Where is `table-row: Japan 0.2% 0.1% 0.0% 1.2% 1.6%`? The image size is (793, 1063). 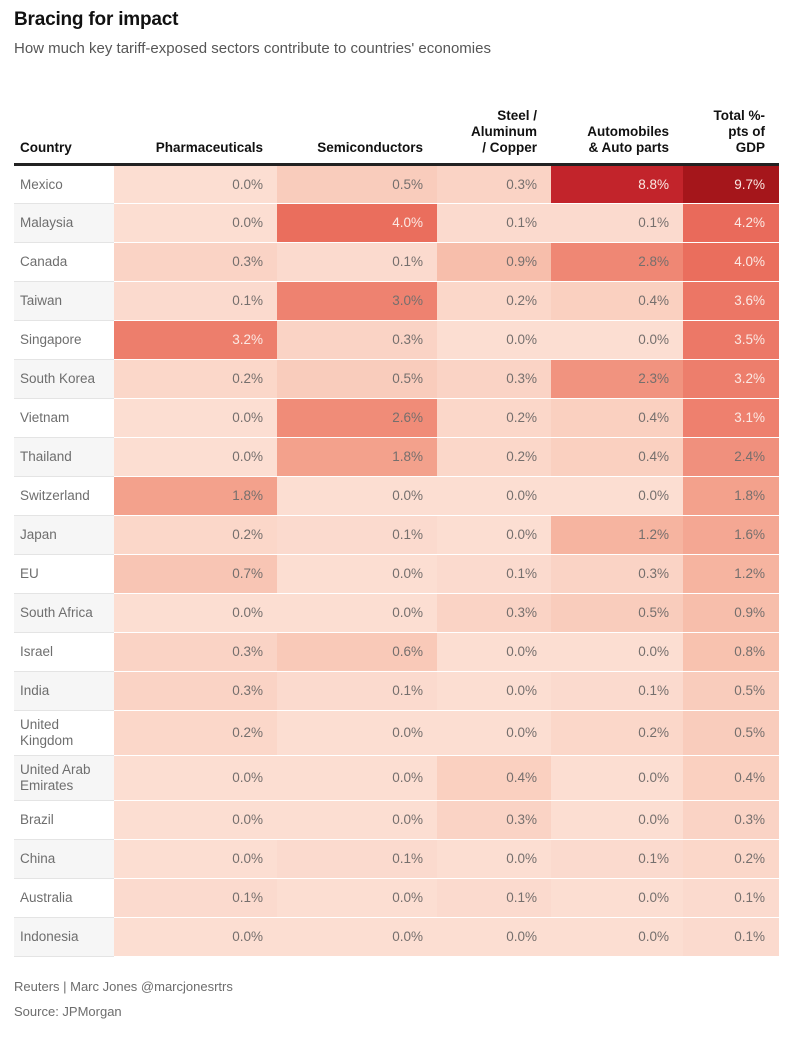 table-row: Japan 0.2% 0.1% 0.0% 1.2% 1.6% is located at coordinates (396, 535).